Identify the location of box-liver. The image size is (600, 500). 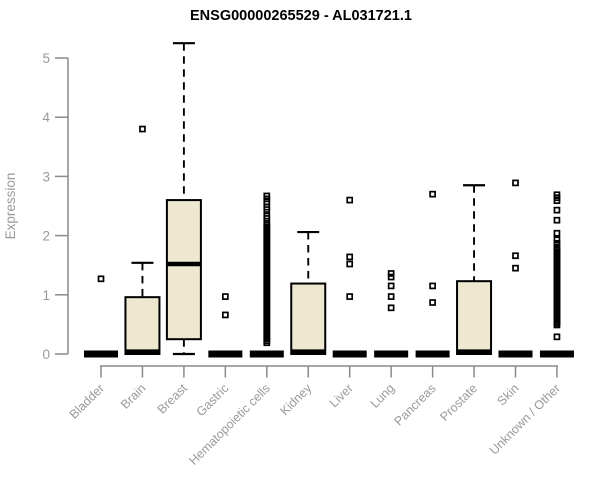
(349, 277).